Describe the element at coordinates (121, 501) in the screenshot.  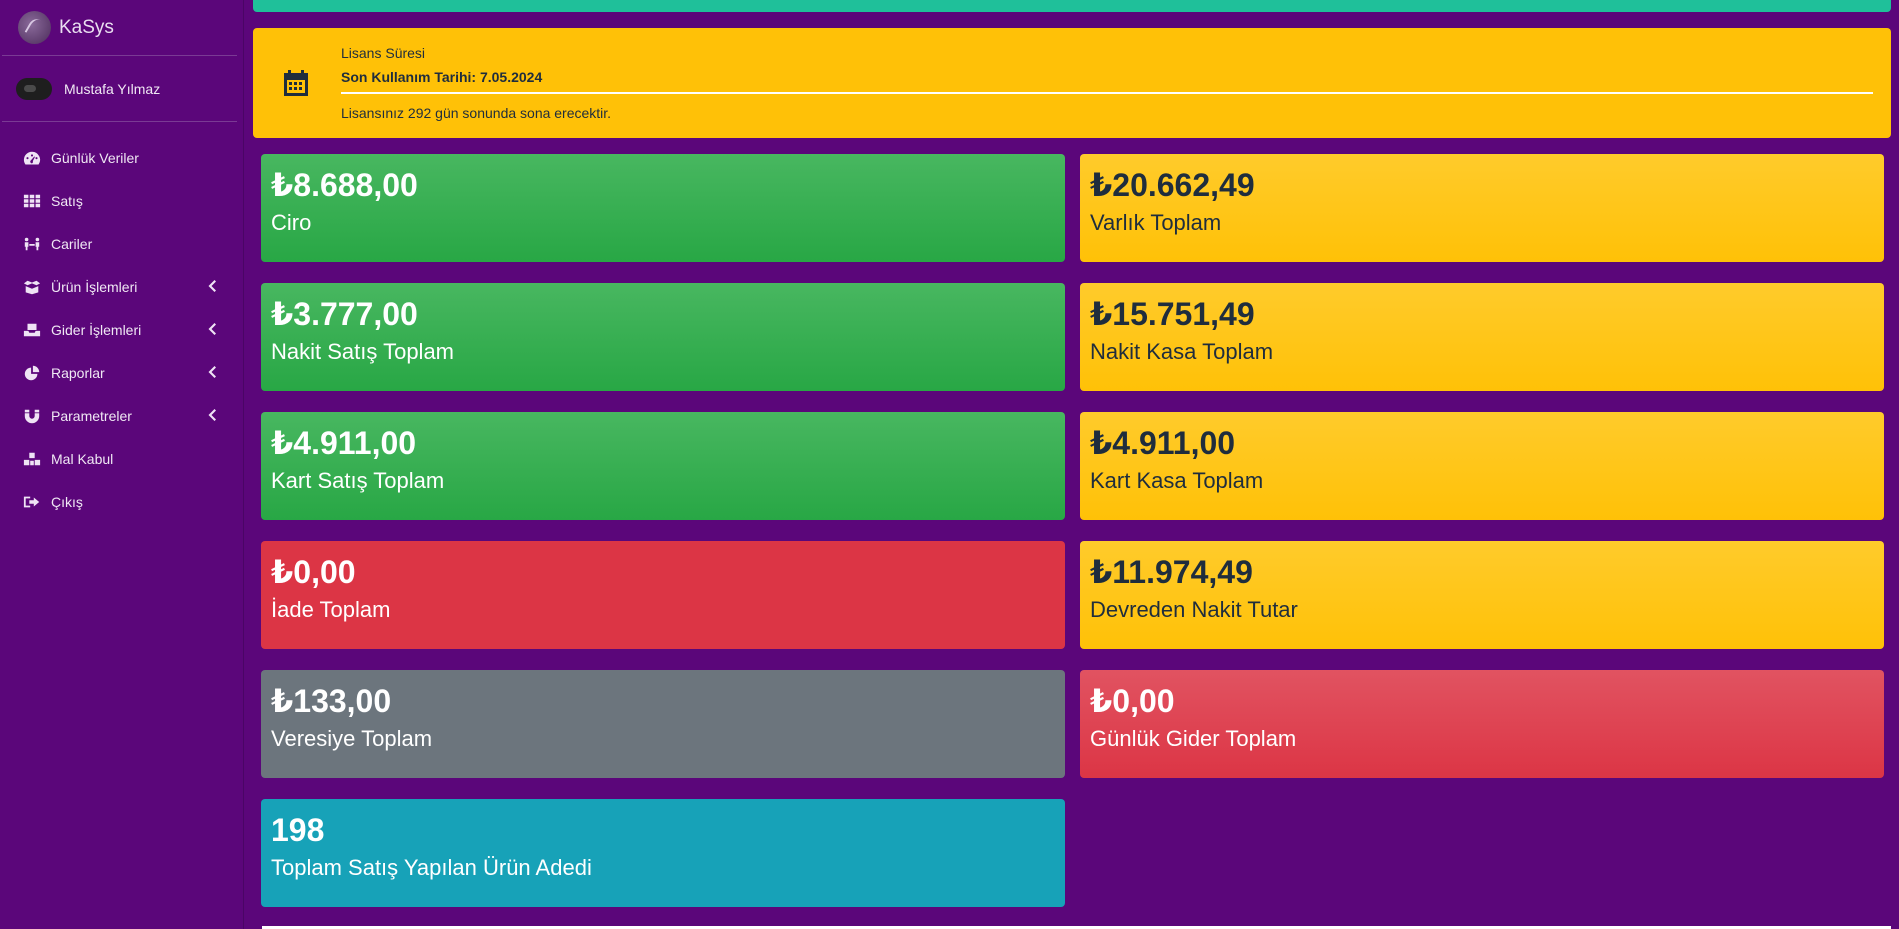
I see `sidebar-item-cikis: Çıkış` at that location.